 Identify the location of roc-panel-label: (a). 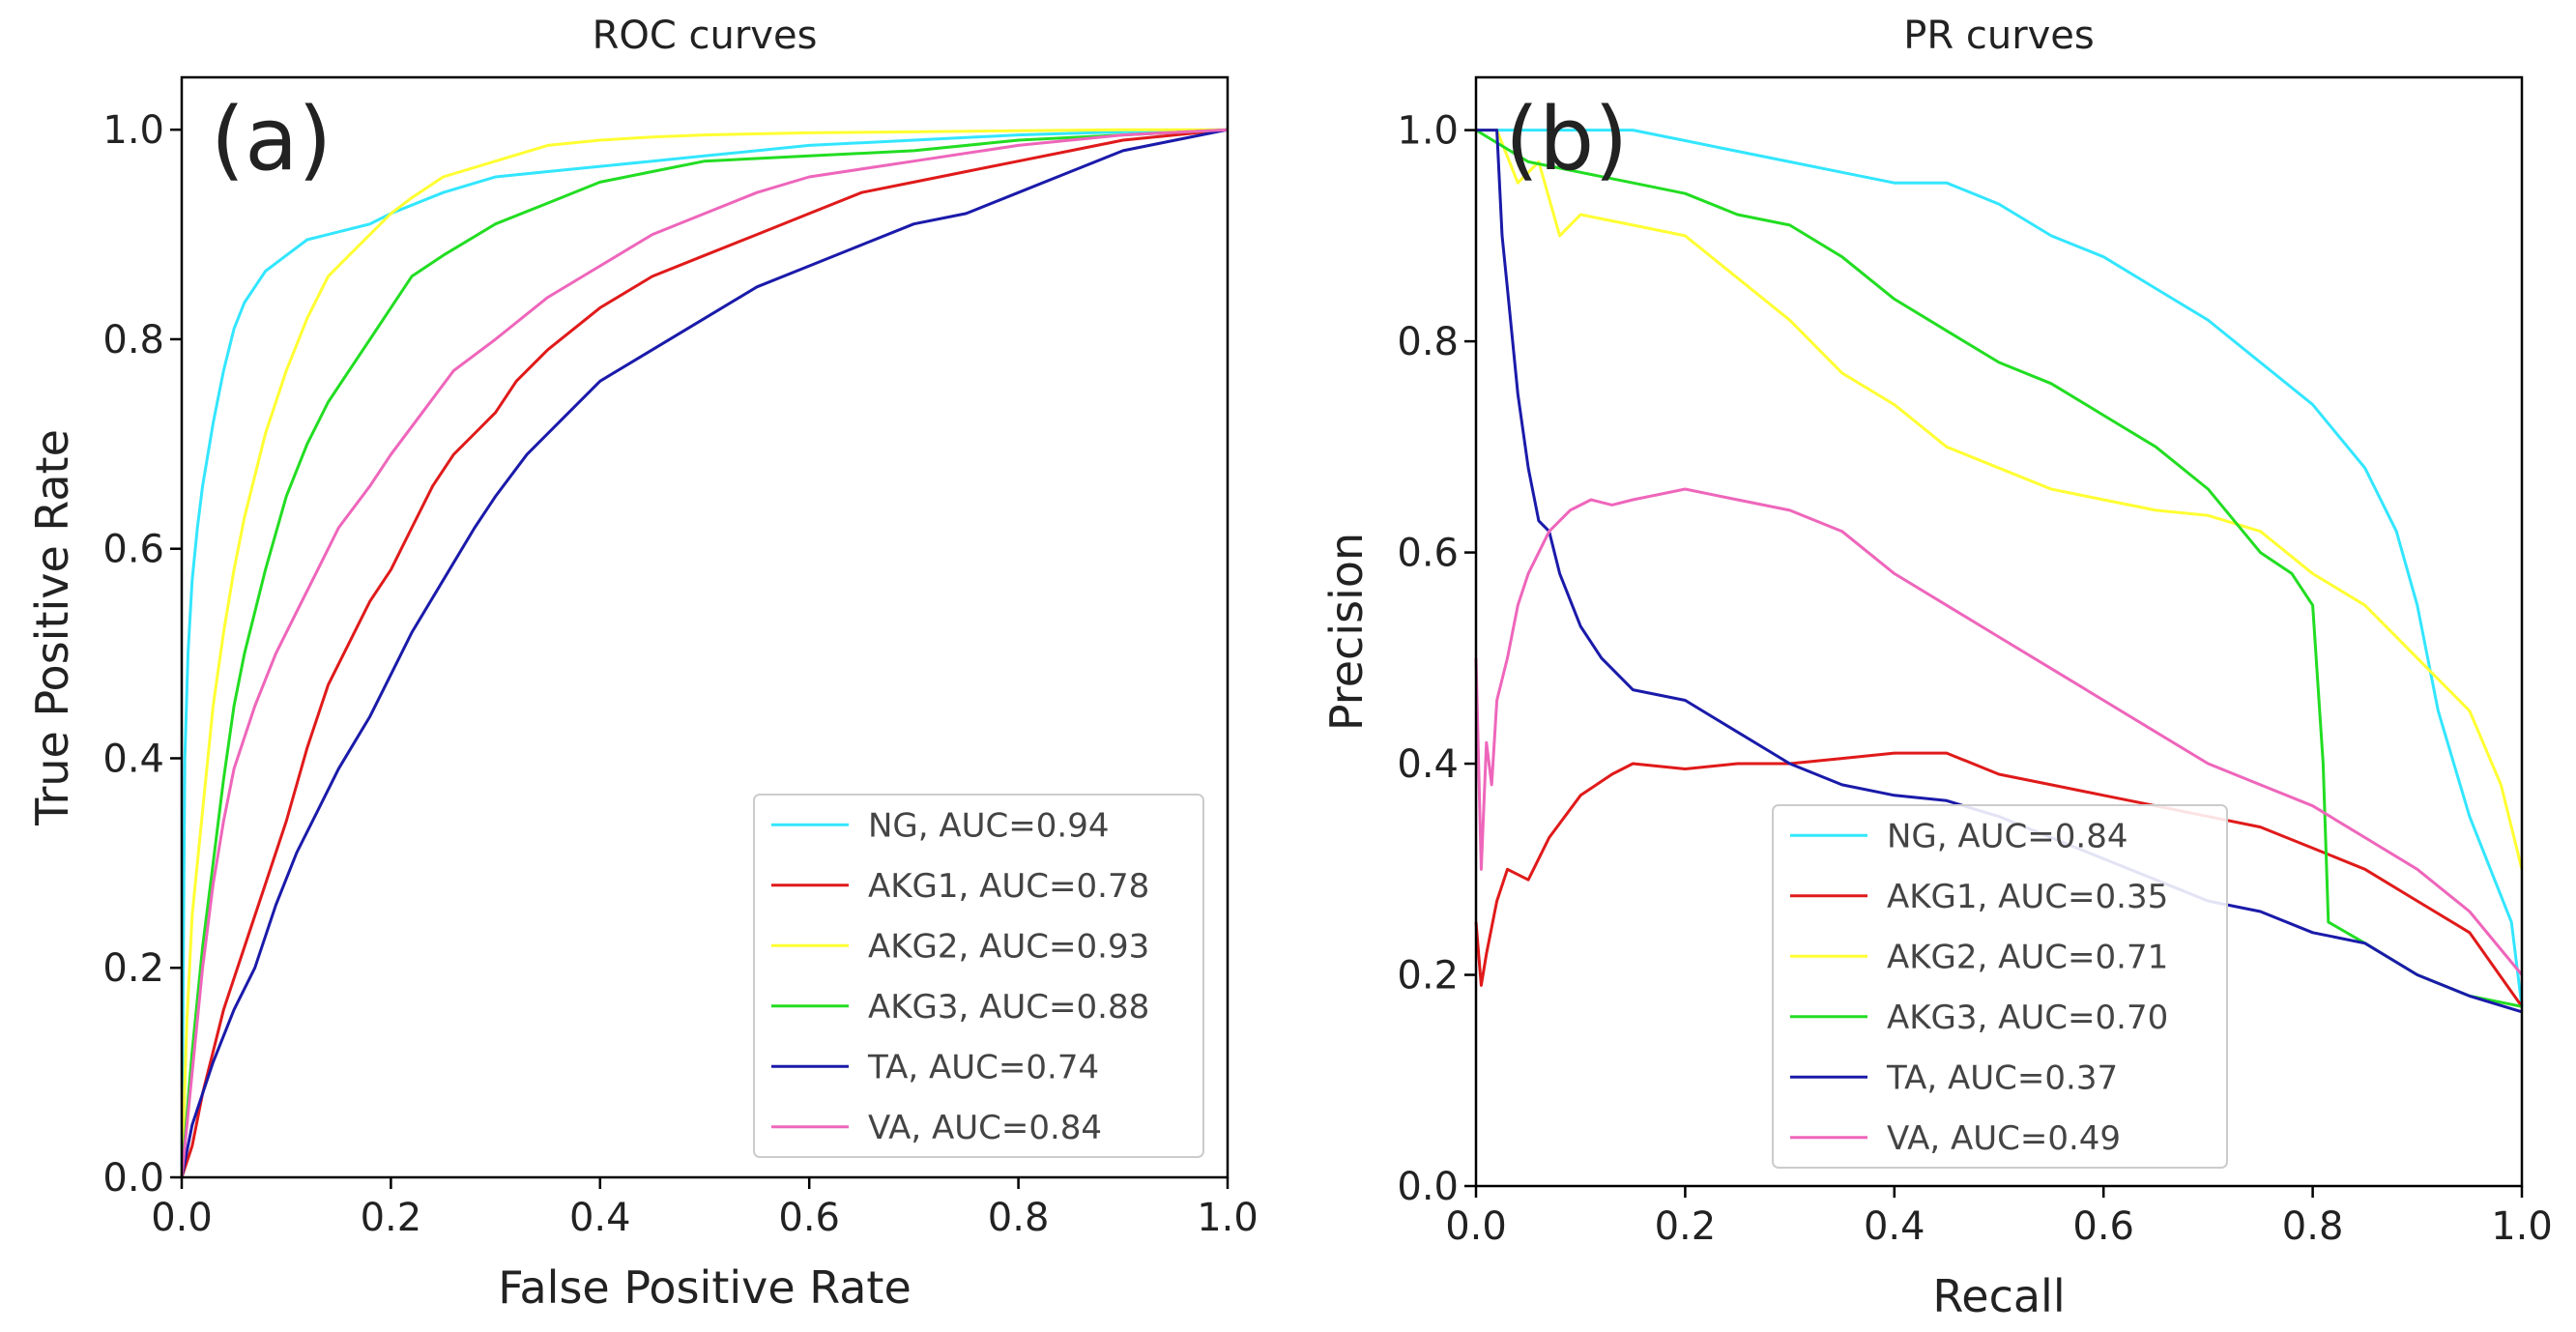
(271, 139).